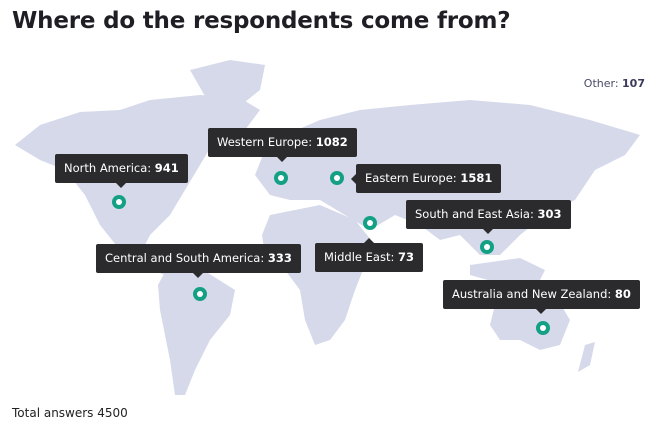 Image resolution: width=659 pixels, height=426 pixels. I want to click on region-label: North America:, so click(108, 168).